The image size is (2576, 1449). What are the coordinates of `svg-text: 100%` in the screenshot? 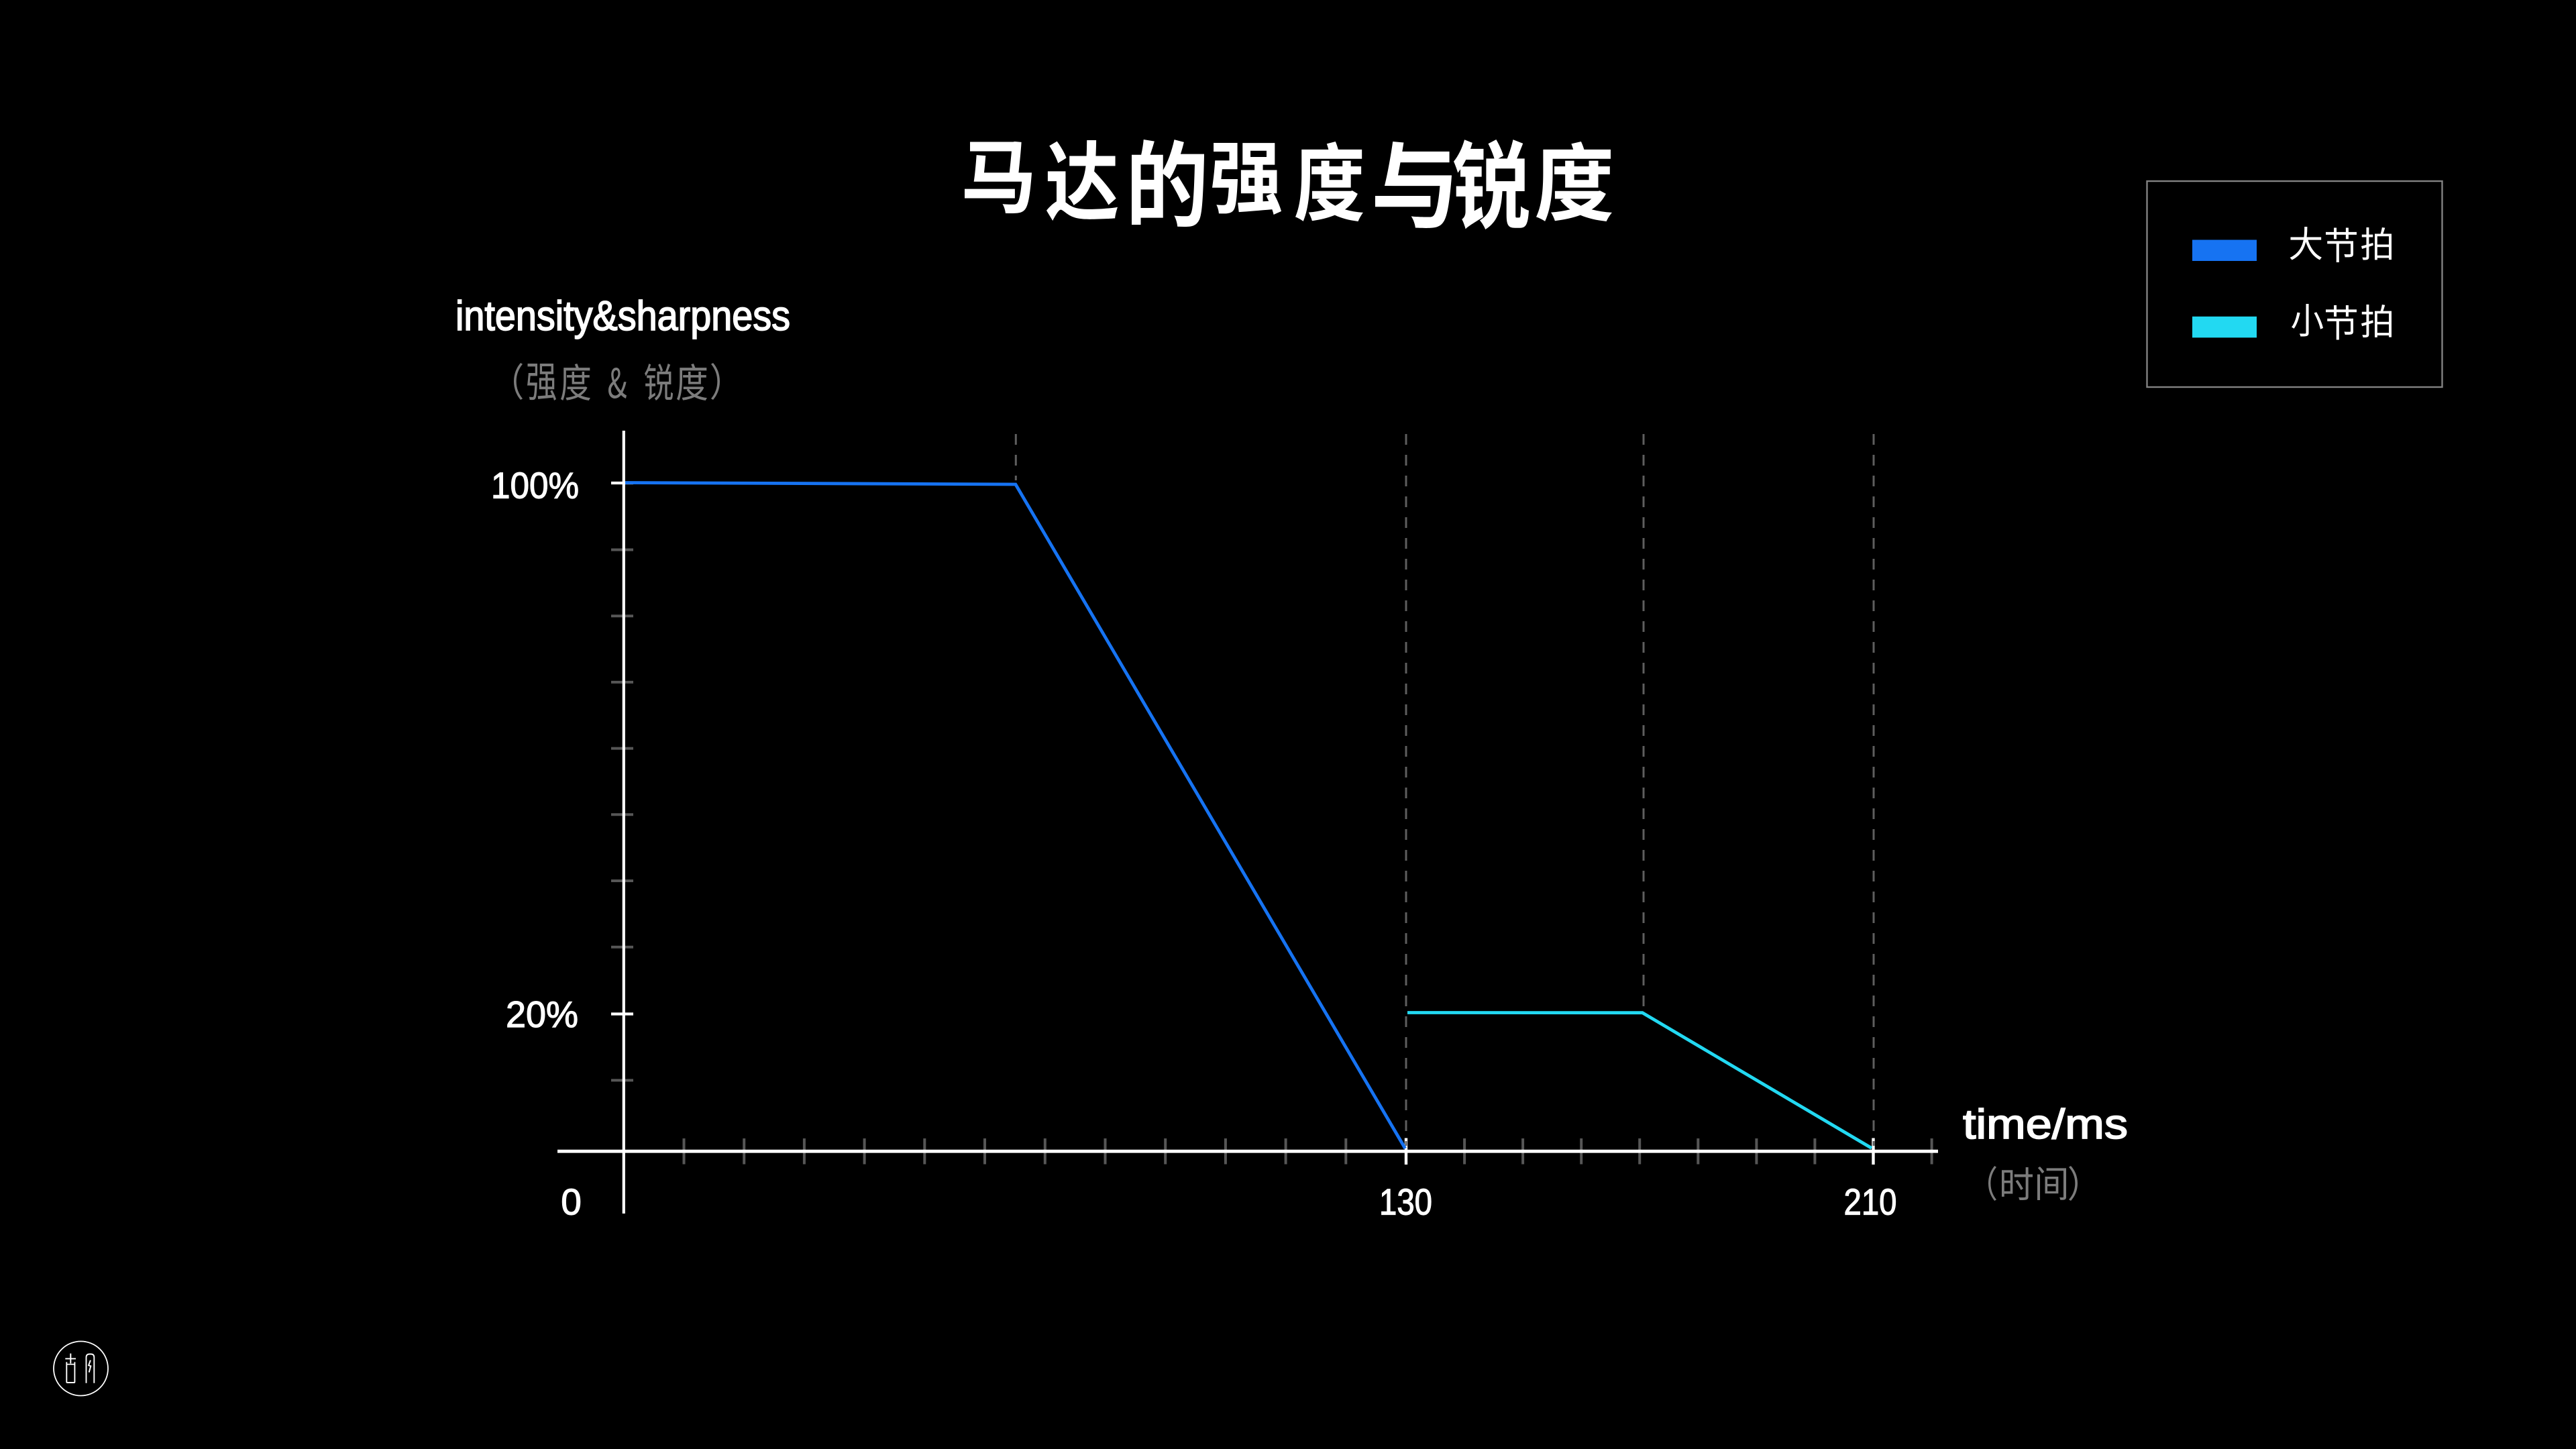 It's located at (535, 485).